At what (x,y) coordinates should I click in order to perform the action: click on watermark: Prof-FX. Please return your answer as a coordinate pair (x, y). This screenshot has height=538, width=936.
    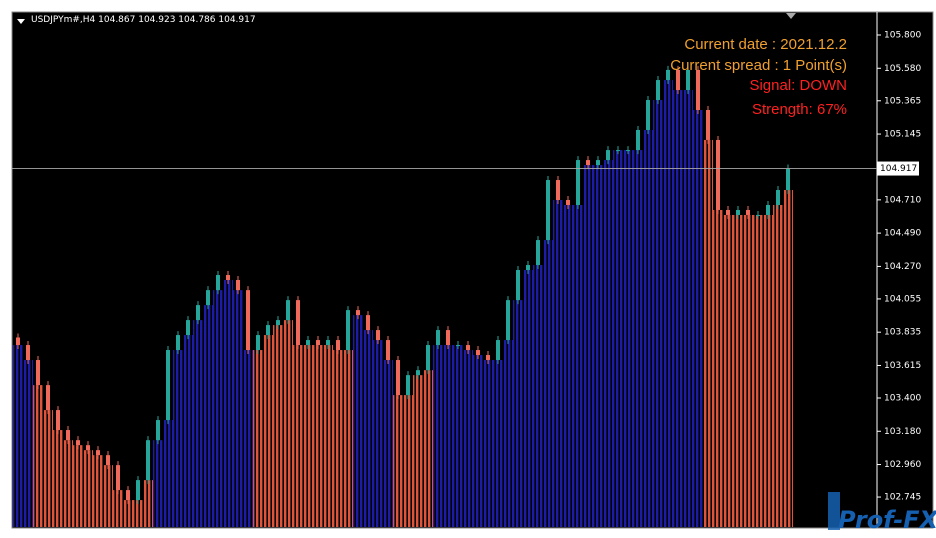
    Looking at the image, I should click on (887, 520).